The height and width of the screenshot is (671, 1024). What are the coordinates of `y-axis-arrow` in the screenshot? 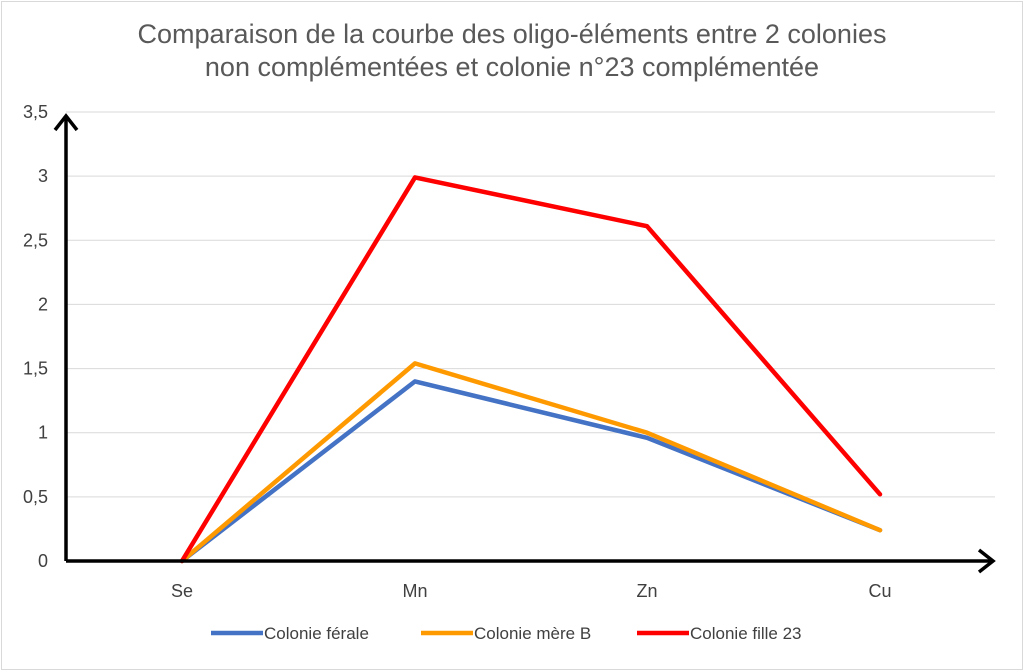 It's located at (66, 122).